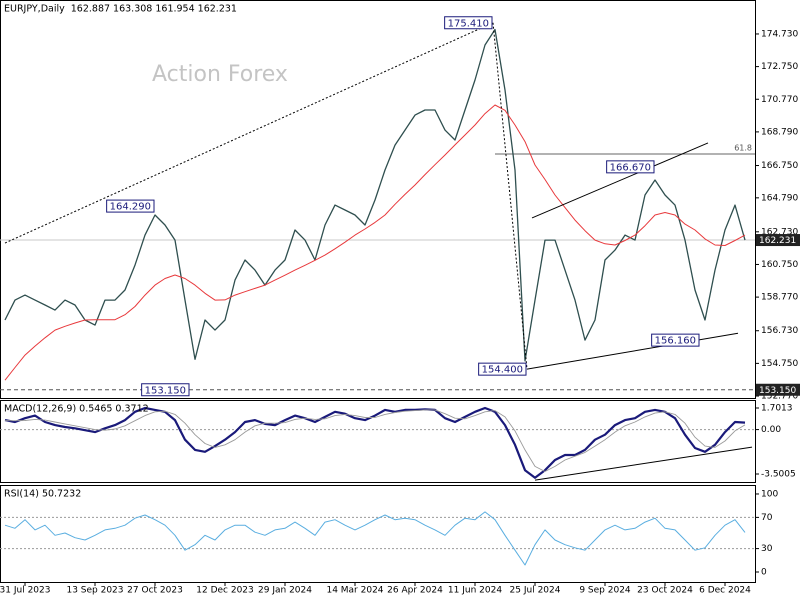 The height and width of the screenshot is (600, 800). What do you see at coordinates (767, 549) in the screenshot?
I see `y-tick-label: 30` at bounding box center [767, 549].